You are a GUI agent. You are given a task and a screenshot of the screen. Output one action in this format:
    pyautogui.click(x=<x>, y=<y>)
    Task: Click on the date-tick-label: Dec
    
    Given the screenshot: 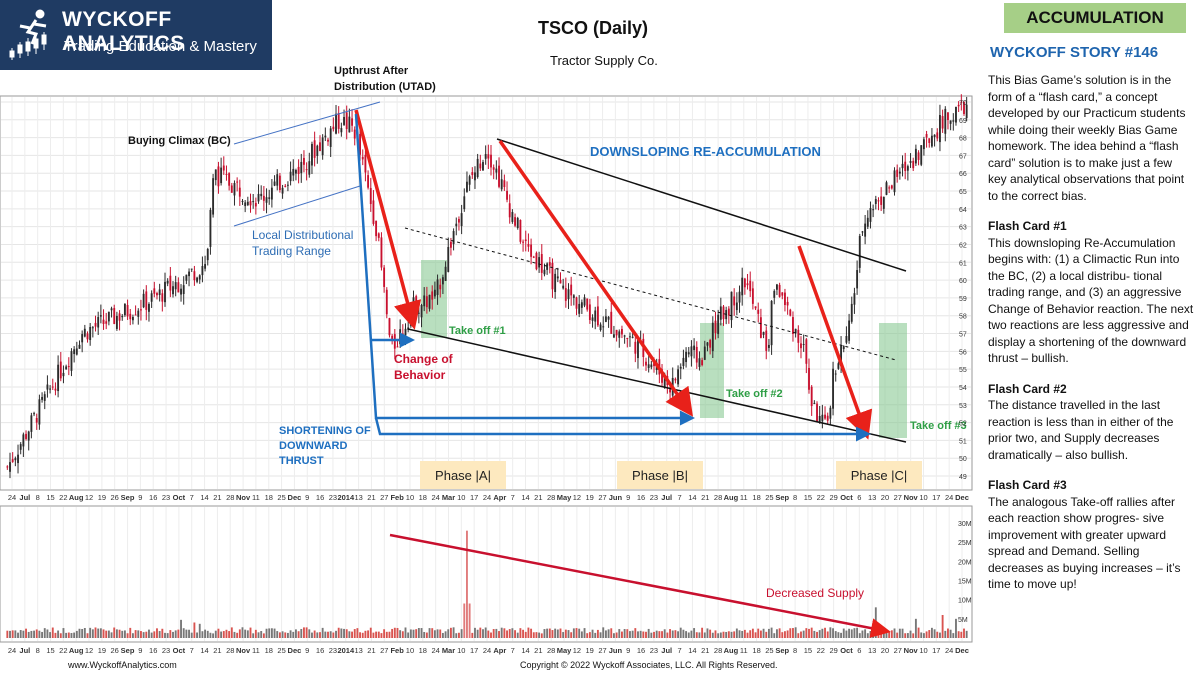 What is the action you would take?
    pyautogui.click(x=295, y=497)
    